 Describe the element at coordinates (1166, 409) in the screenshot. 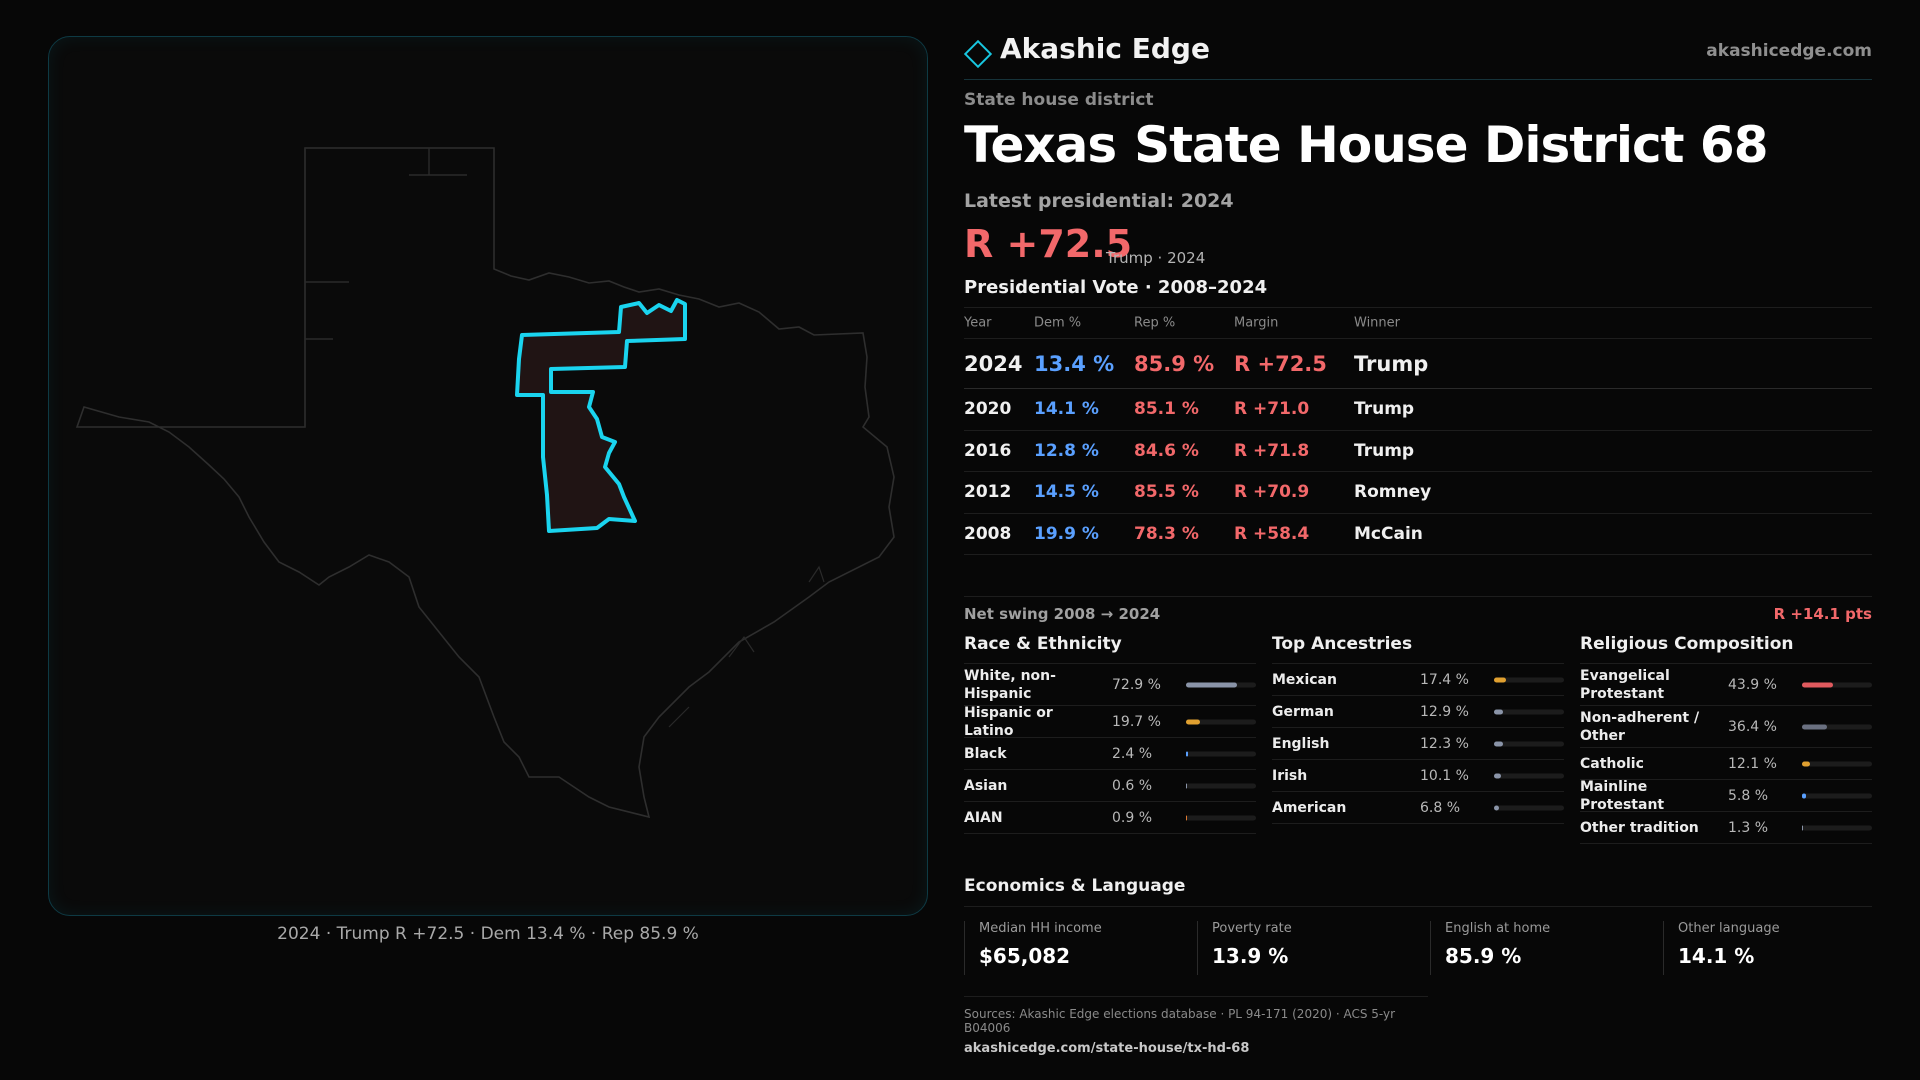

I see `row-rep: 85.1 %` at that location.